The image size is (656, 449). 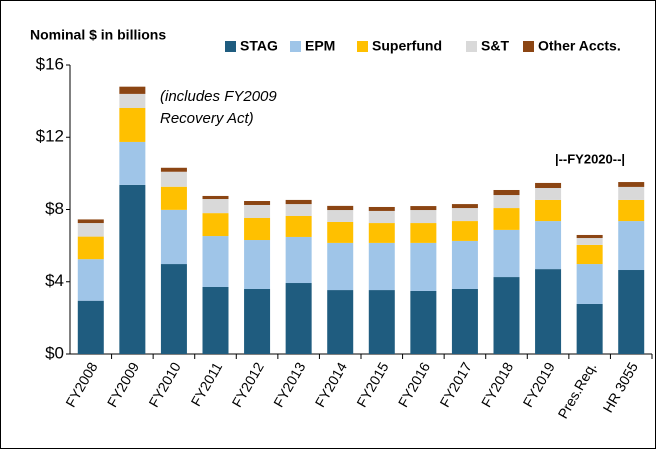 I want to click on legend-label: EPM, so click(x=320, y=46).